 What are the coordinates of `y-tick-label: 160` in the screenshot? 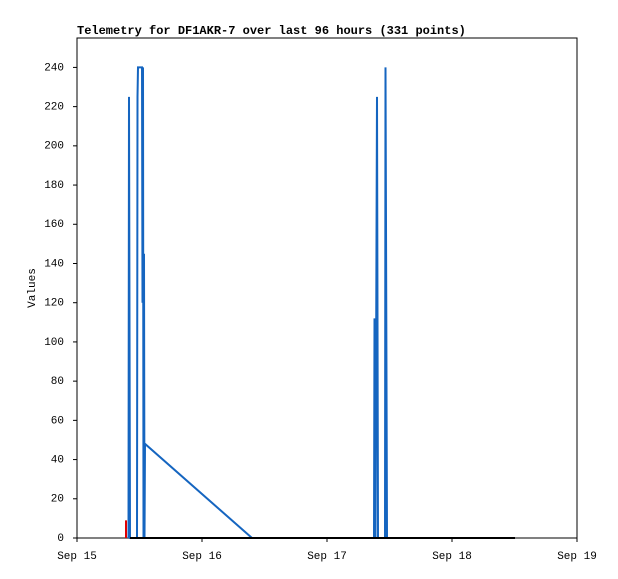 It's located at (54, 225).